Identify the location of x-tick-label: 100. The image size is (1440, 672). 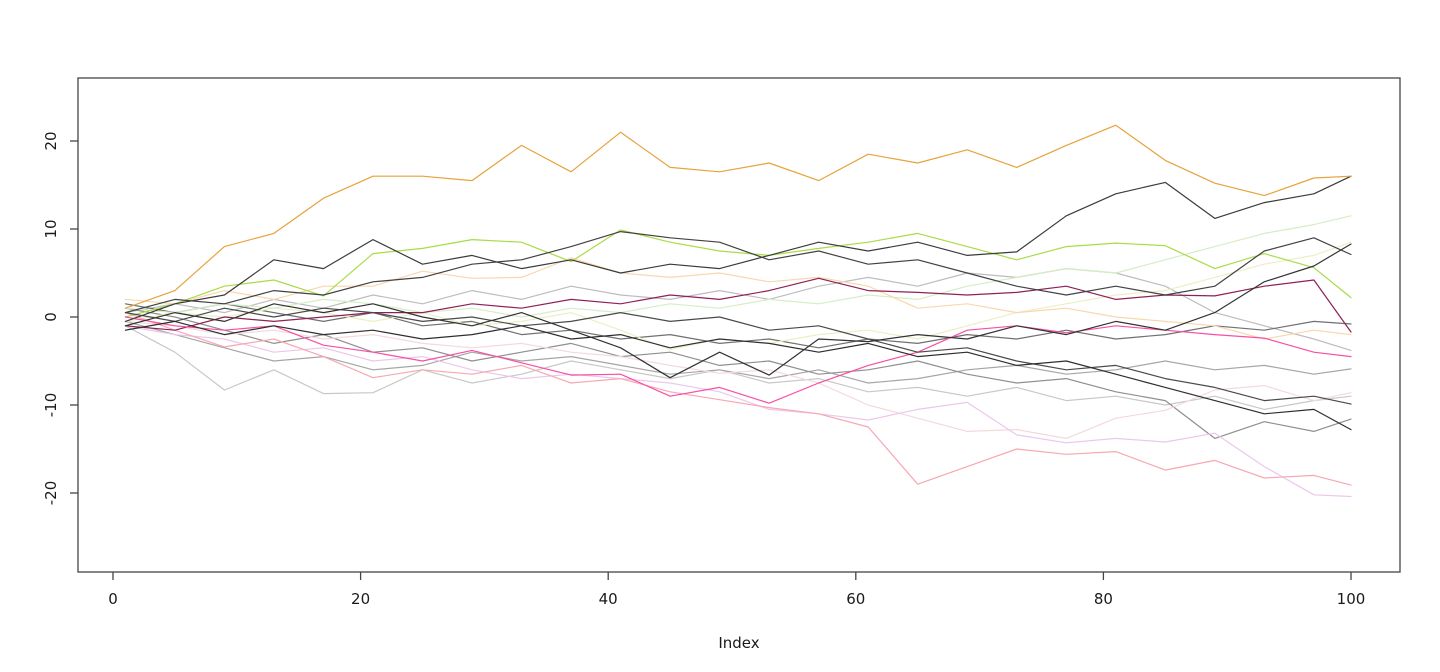
(1351, 599).